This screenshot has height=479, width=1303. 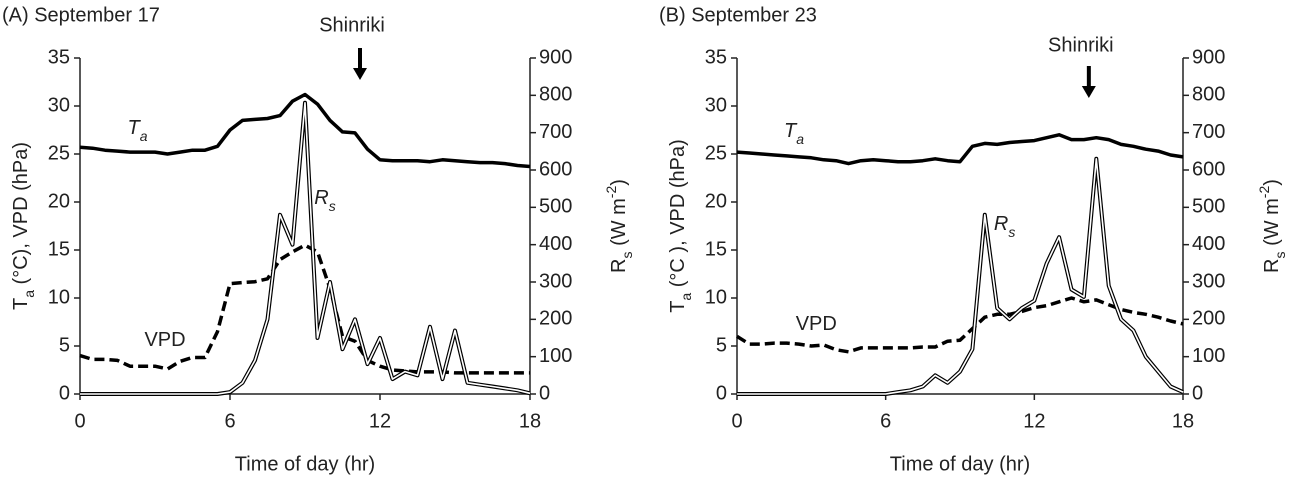 What do you see at coordinates (21, 216) in the screenshot?
I see `text-part: (°C), VPD (hPa)` at bounding box center [21, 216].